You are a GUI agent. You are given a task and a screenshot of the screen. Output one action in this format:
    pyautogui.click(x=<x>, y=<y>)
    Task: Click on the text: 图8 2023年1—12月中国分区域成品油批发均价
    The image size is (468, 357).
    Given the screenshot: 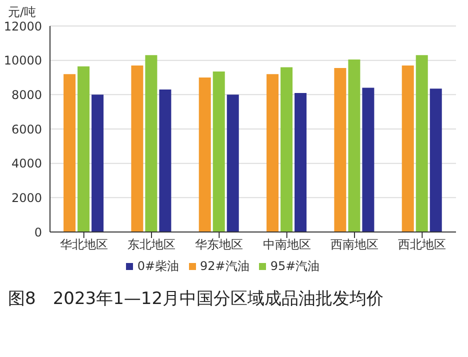 What is the action you would take?
    pyautogui.click(x=196, y=299)
    